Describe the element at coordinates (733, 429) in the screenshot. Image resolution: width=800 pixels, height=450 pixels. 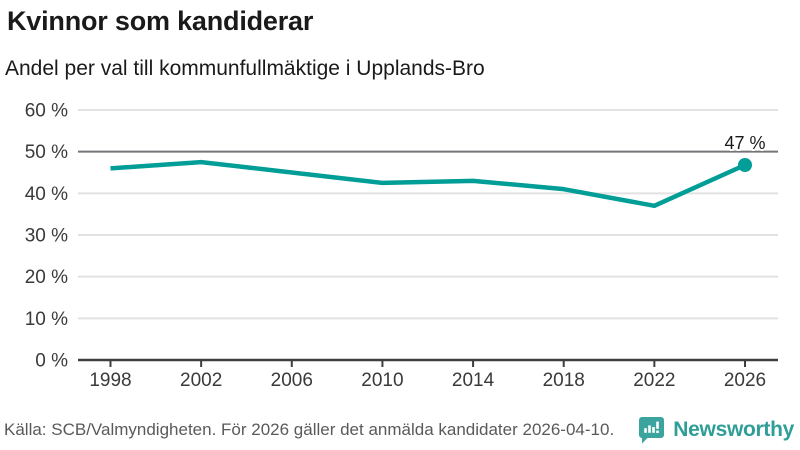
I see `brand-name: Newsworthy` at that location.